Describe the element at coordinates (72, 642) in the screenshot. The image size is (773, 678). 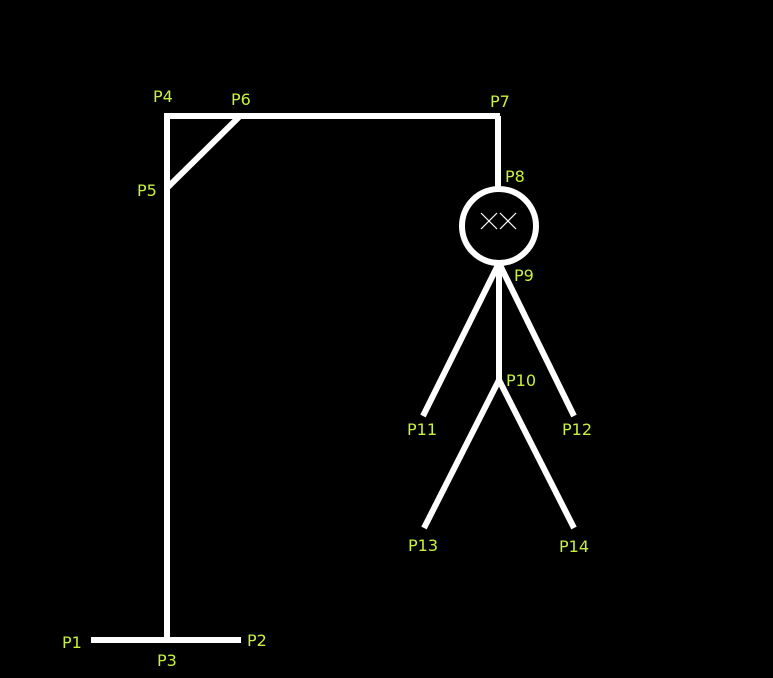
I see `label-p1: P1` at that location.